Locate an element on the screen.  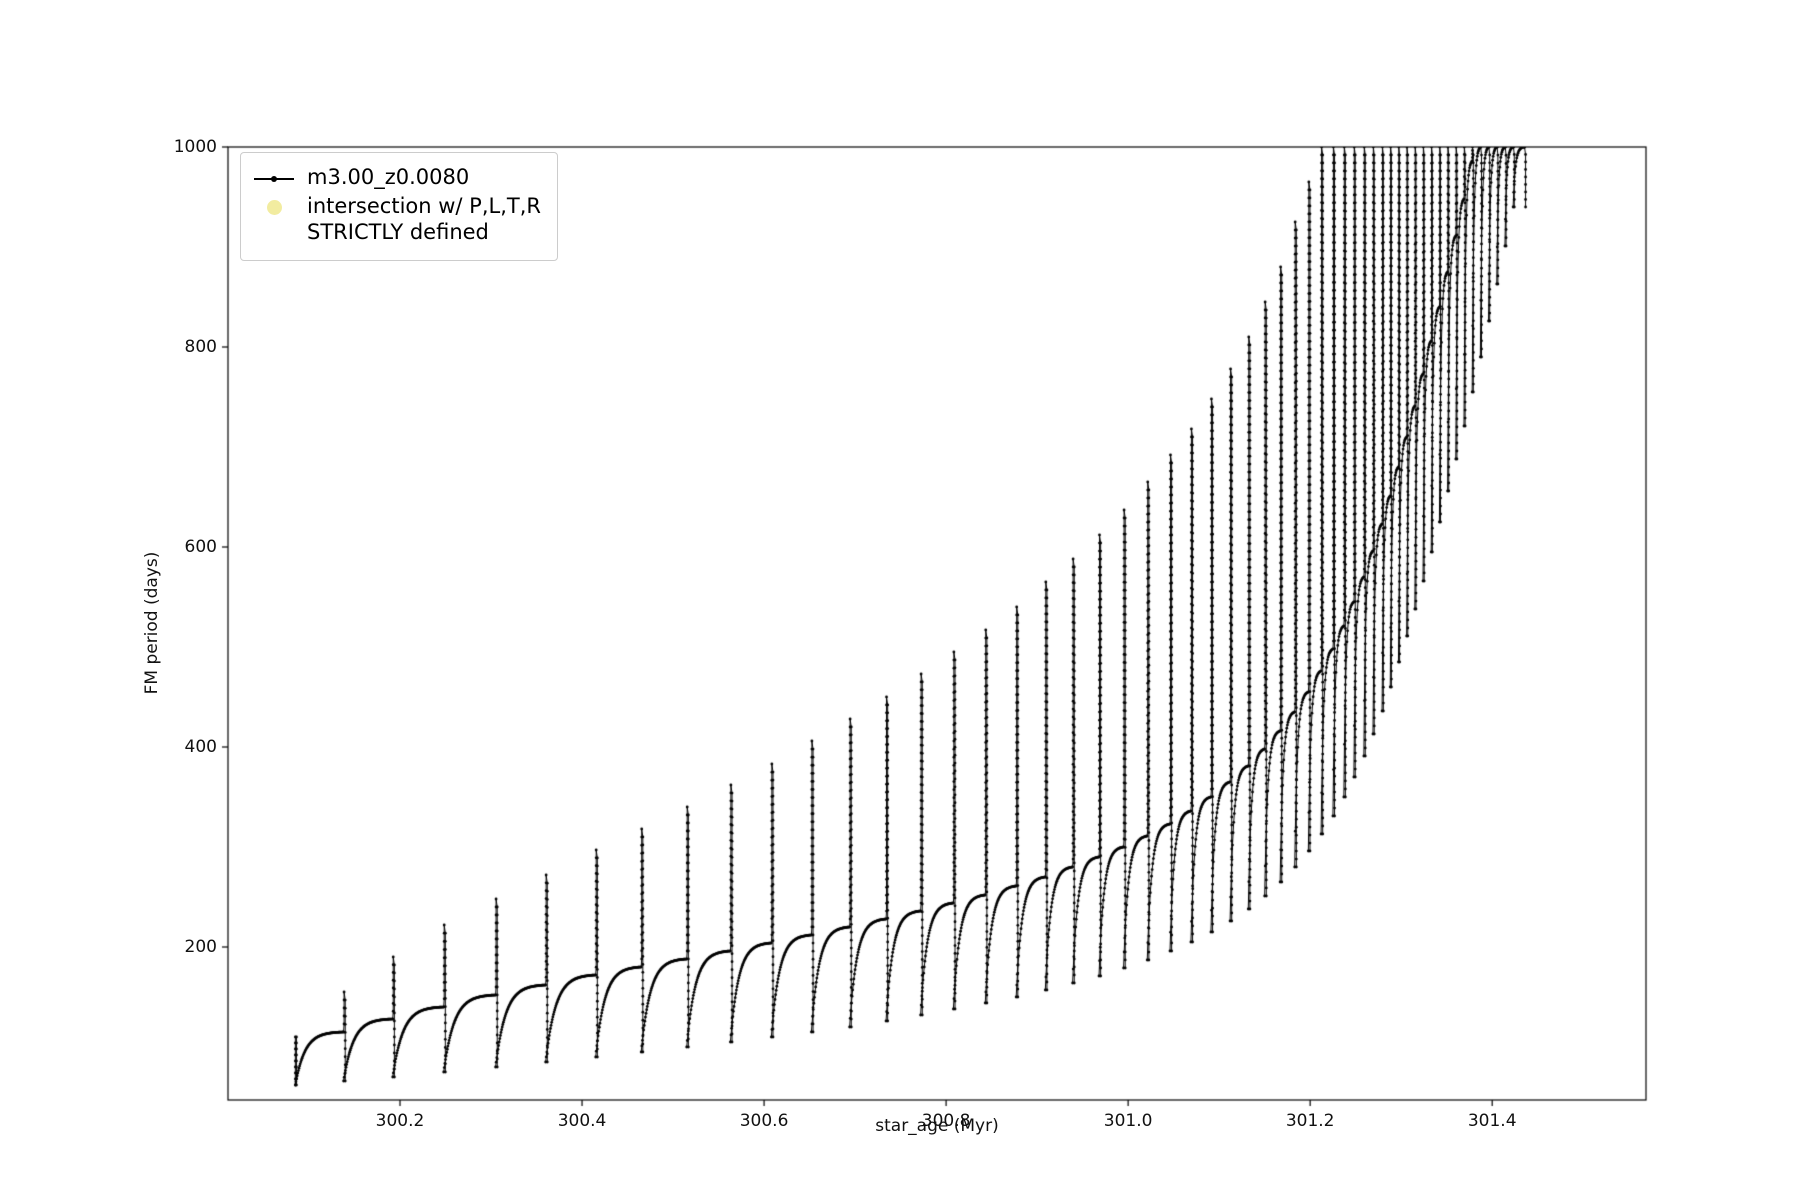
y-tick-label: 800 is located at coordinates (200, 347).